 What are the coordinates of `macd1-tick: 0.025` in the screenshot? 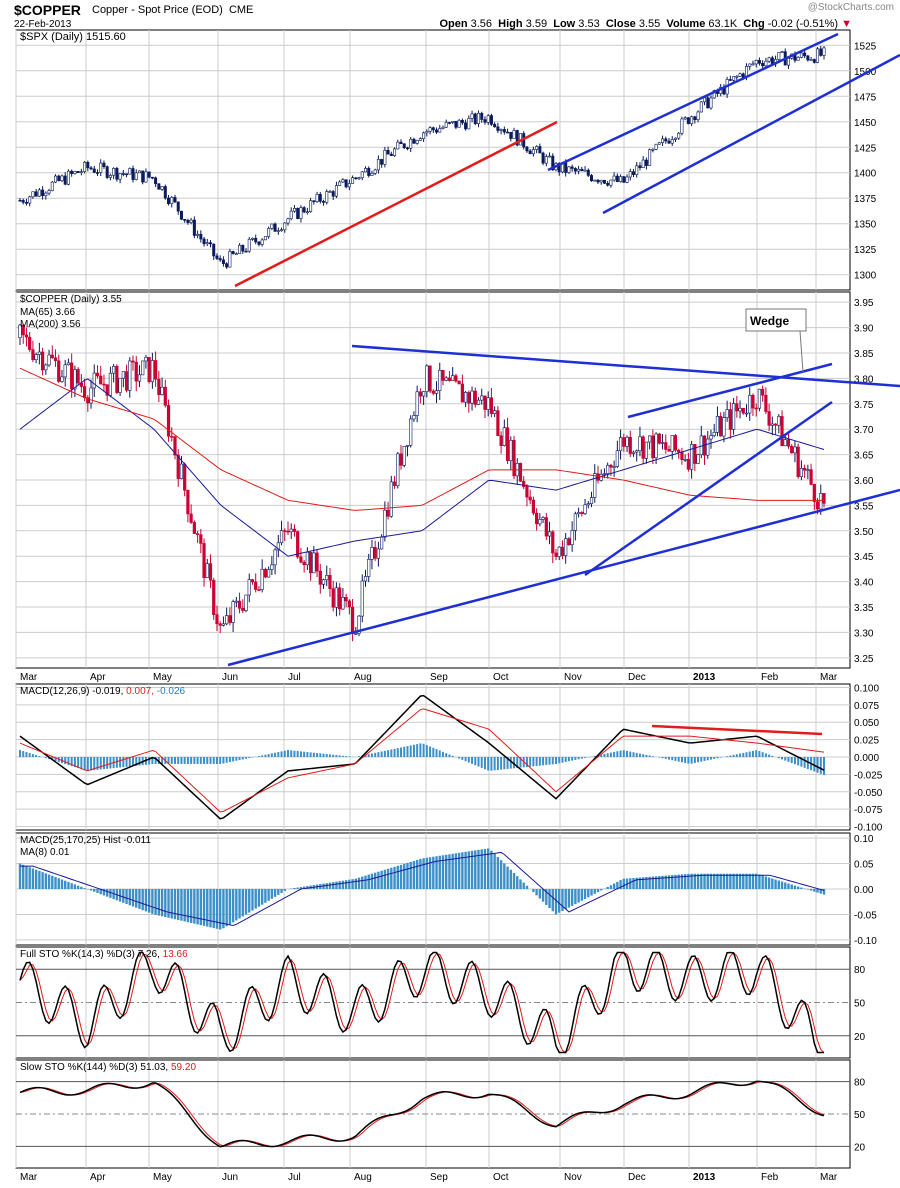 It's located at (866, 741).